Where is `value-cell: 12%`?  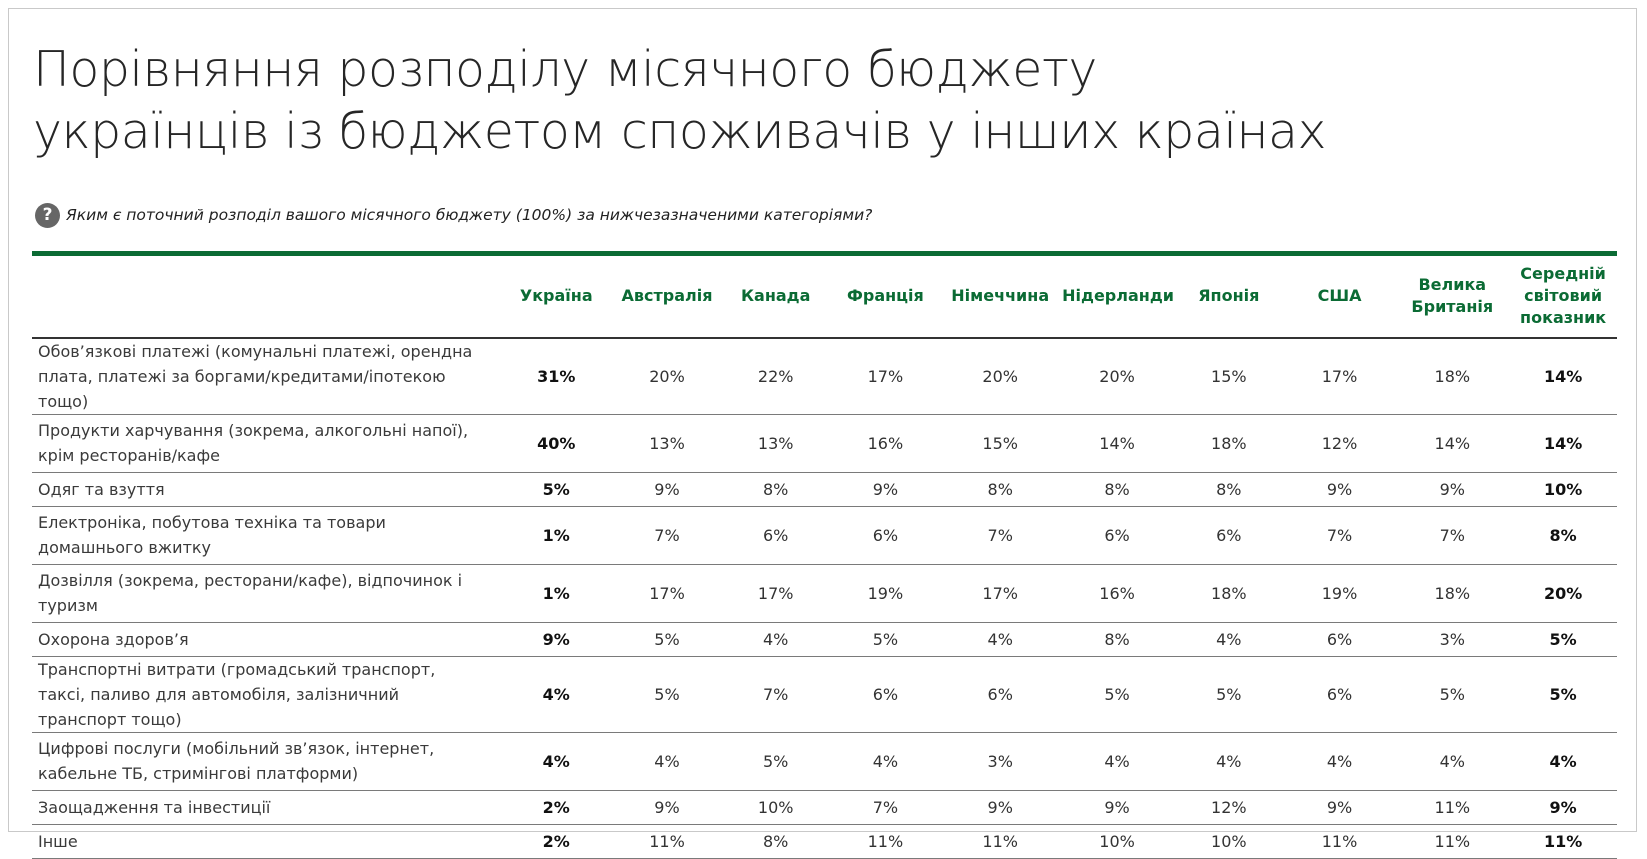 value-cell: 12% is located at coordinates (1339, 443).